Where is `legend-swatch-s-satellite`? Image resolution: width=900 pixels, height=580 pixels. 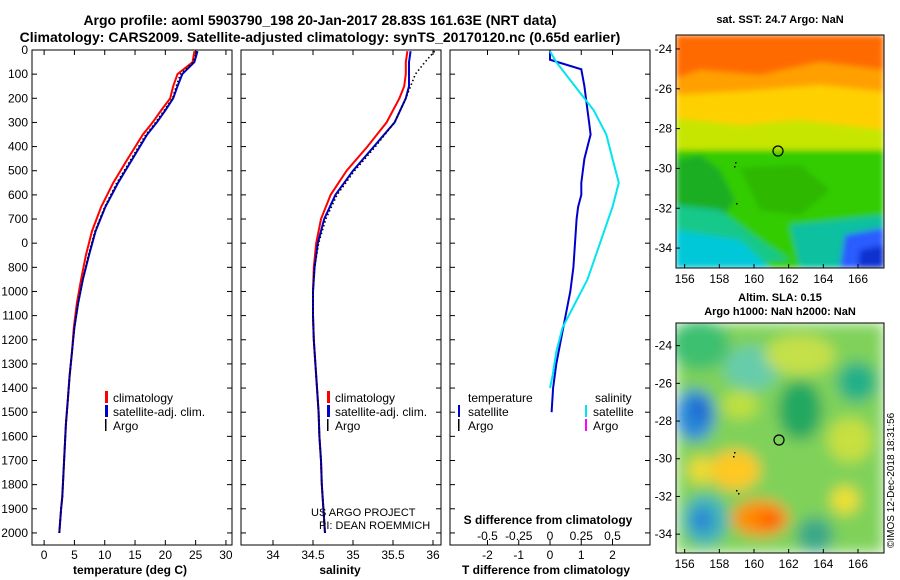
legend-swatch-s-satellite is located at coordinates (586, 411).